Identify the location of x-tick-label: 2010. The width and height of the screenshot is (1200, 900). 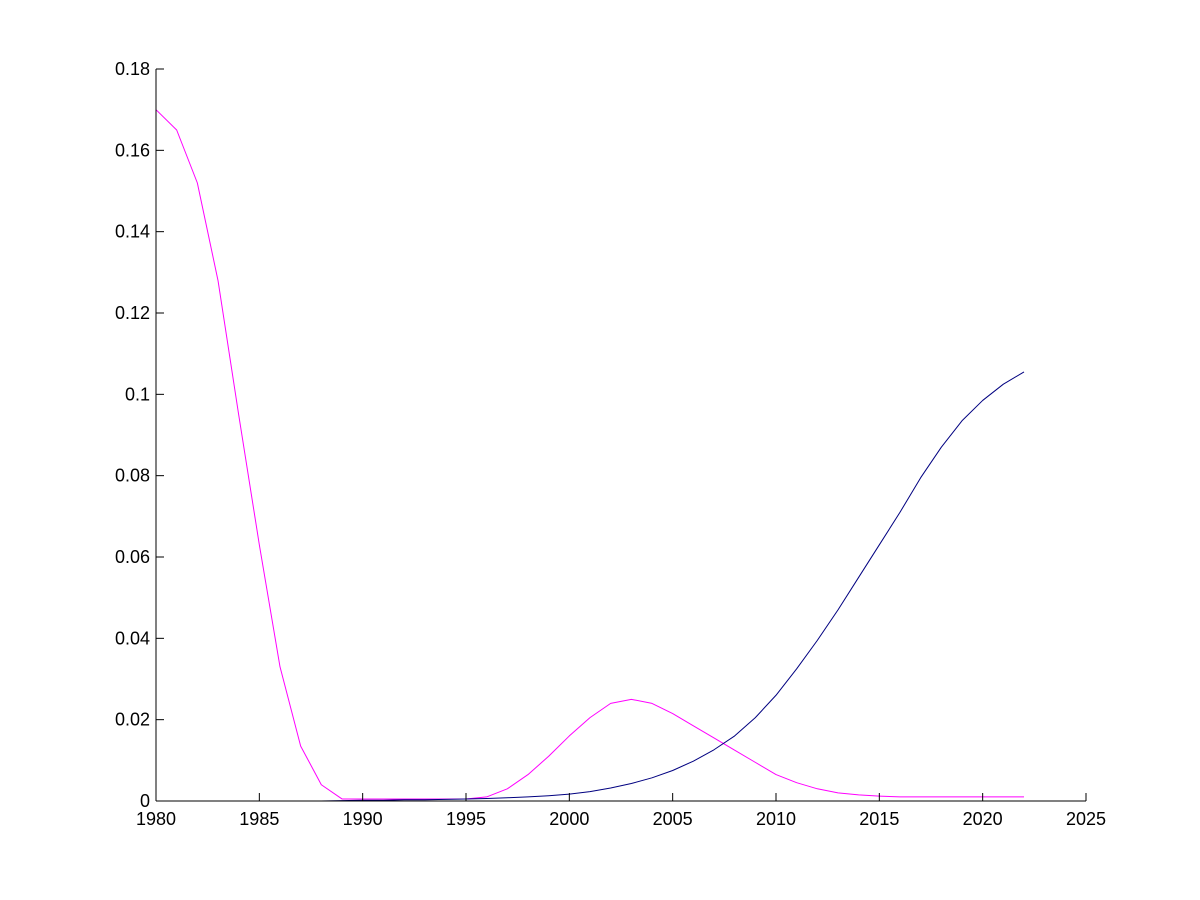
(776, 819).